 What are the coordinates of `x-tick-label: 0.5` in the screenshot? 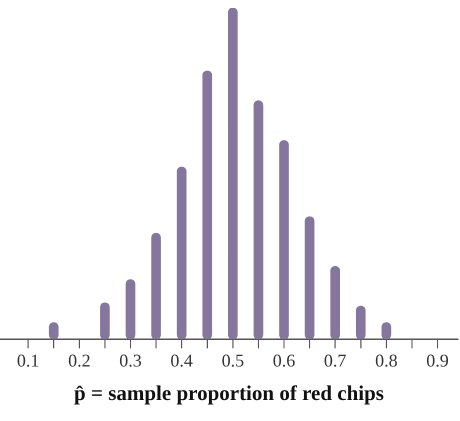 It's located at (233, 360).